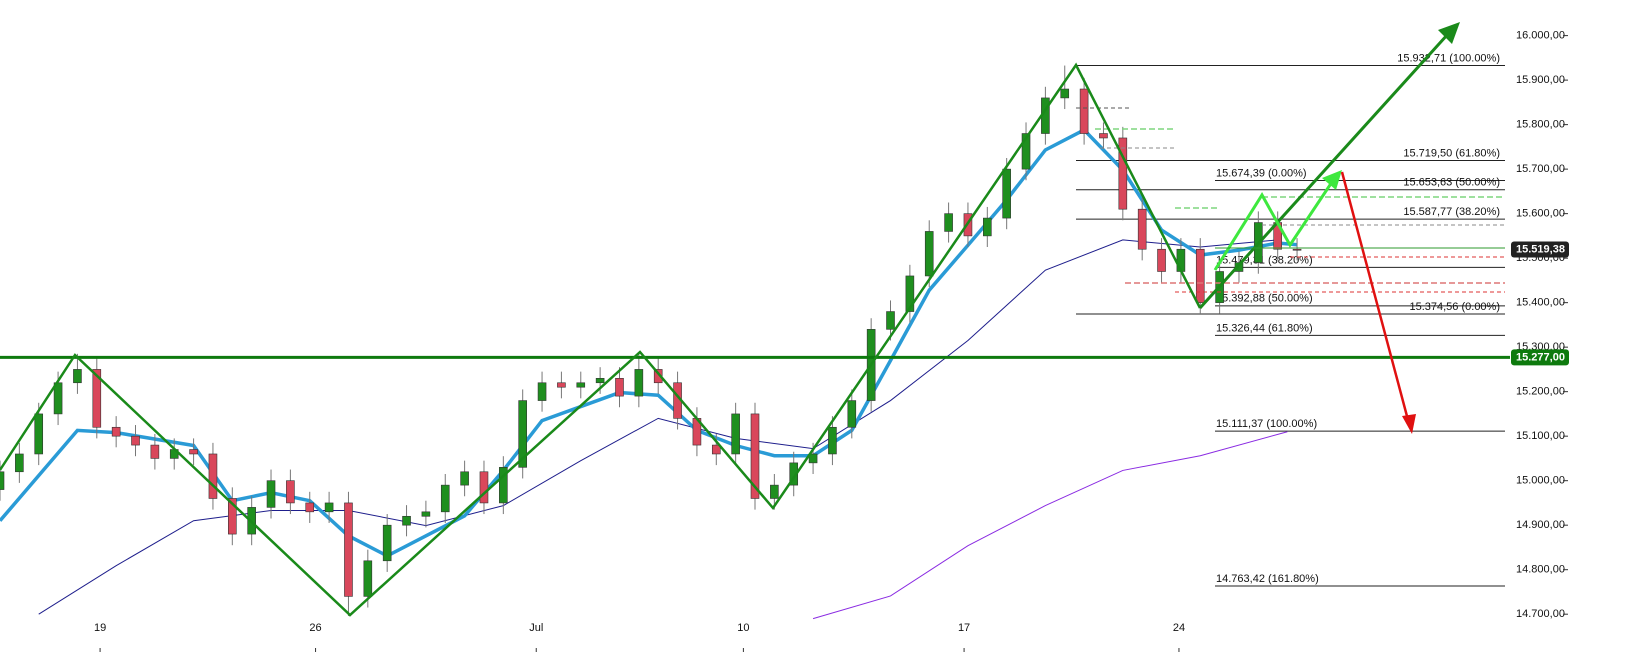  I want to click on x-tick-label: 24, so click(1179, 628).